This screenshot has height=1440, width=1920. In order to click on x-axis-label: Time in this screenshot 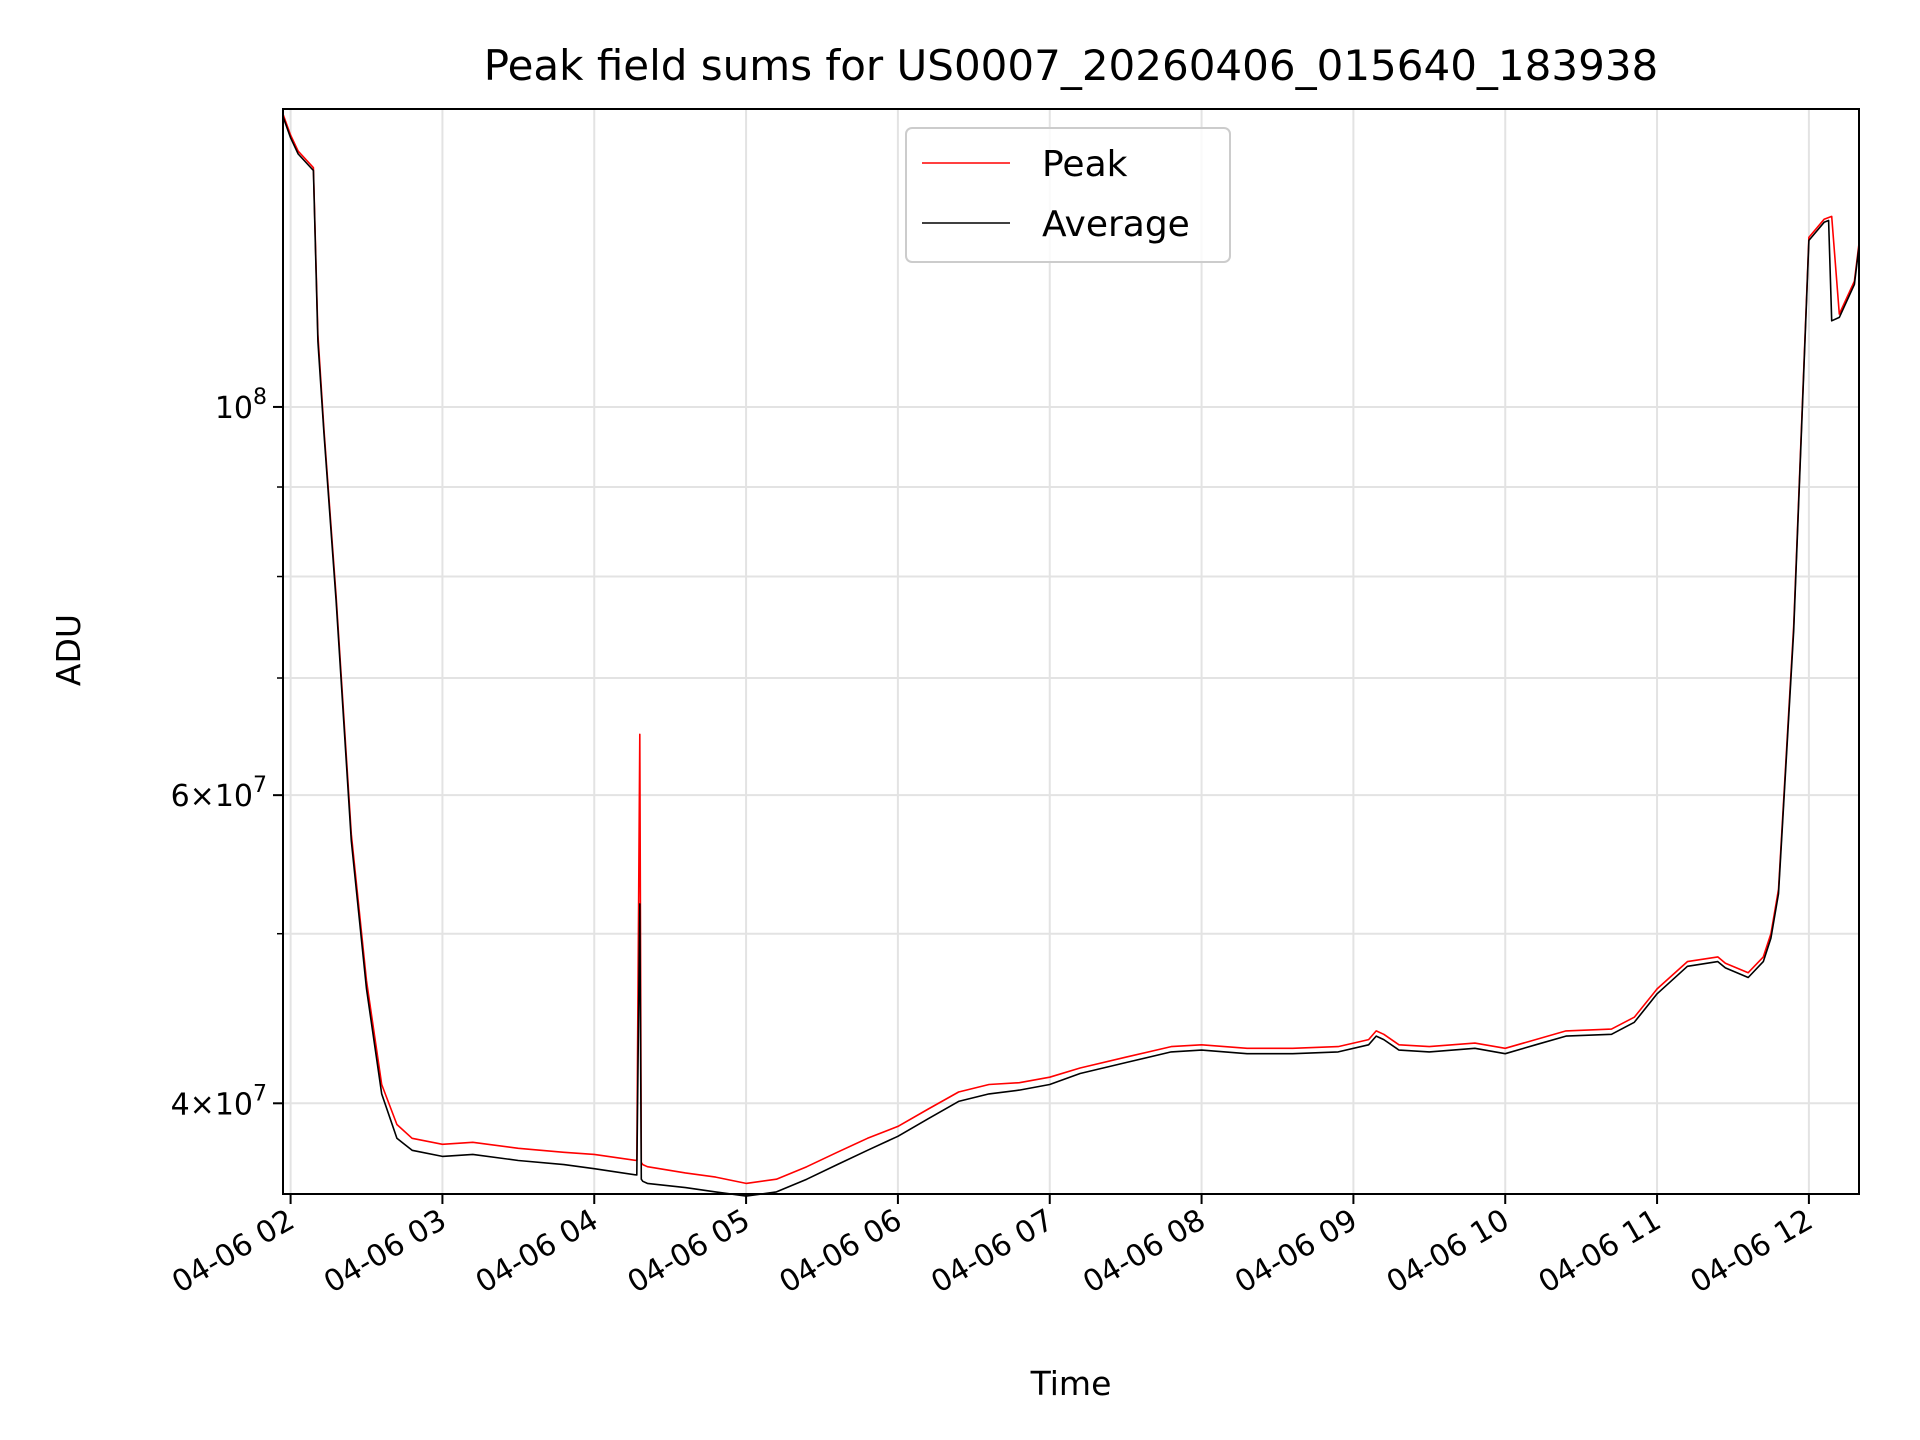, I will do `click(1071, 1383)`.